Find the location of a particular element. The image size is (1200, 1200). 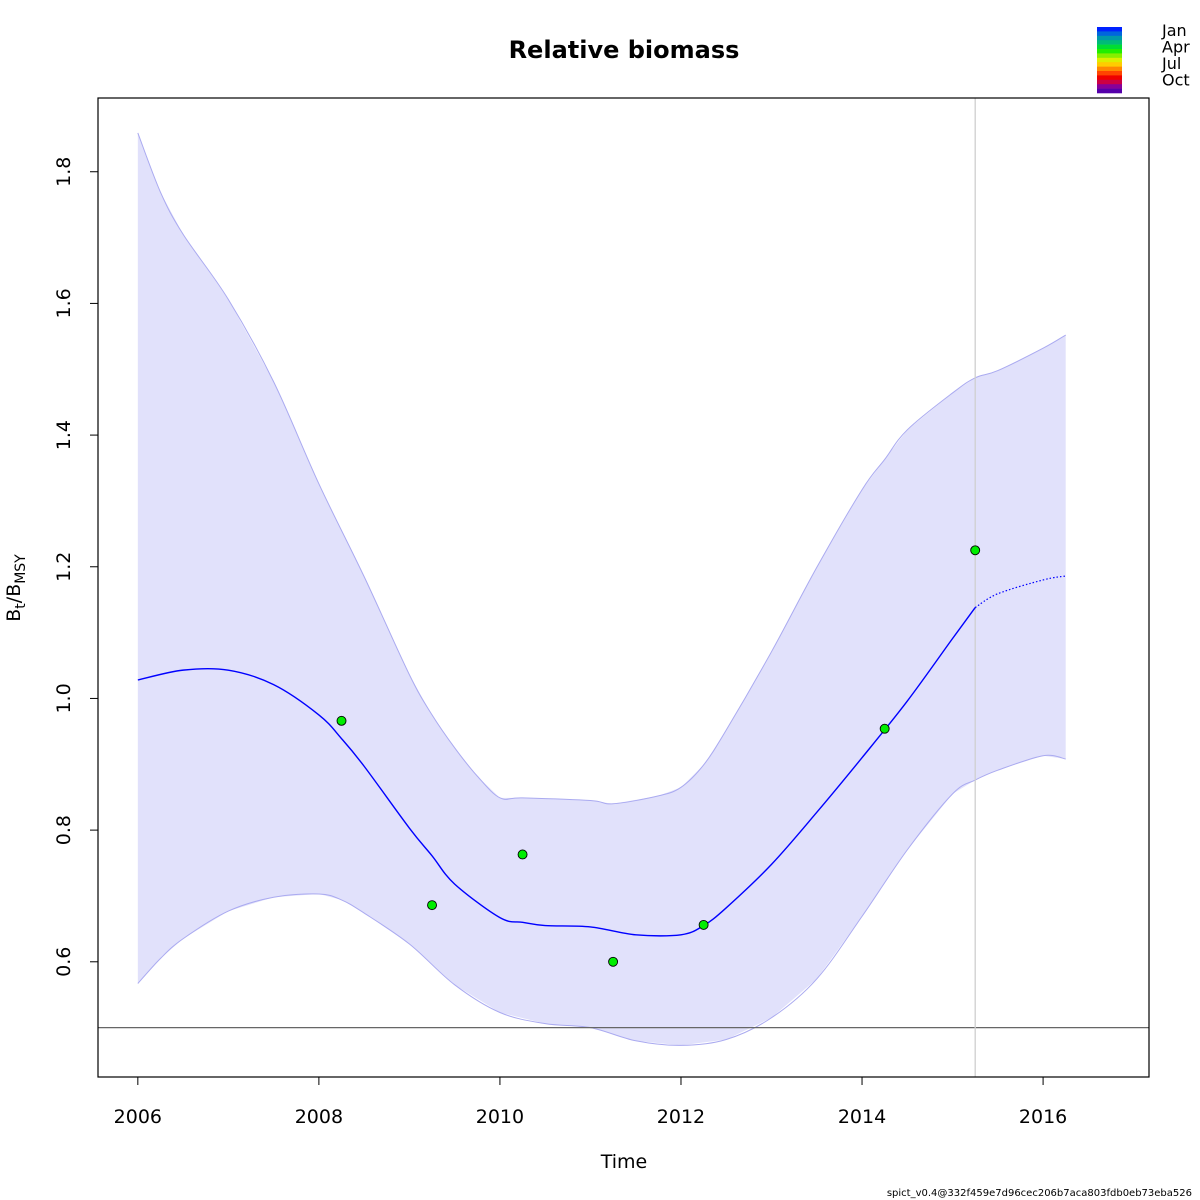

prediction-line is located at coordinates (1020, 592).